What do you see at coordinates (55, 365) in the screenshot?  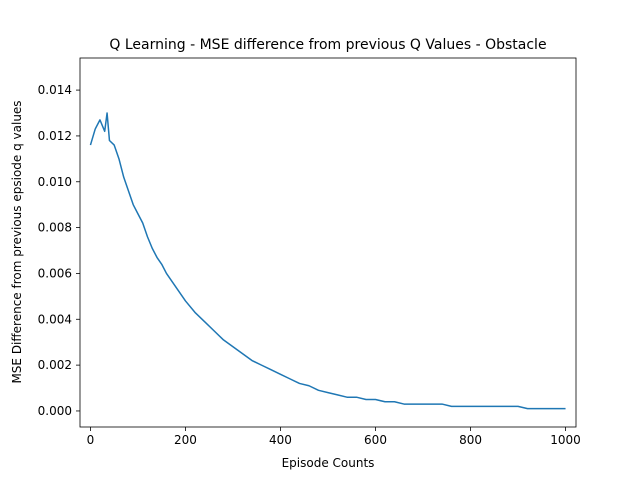 I see `y-tick-label: 0.002` at bounding box center [55, 365].